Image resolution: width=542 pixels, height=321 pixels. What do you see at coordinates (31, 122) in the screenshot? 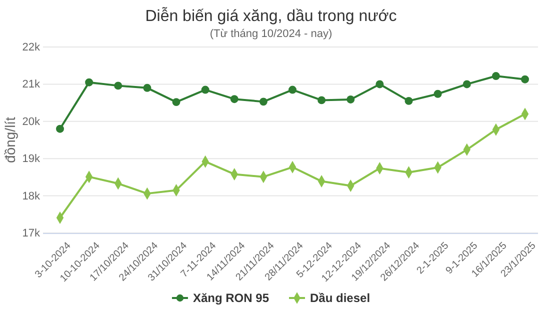
I see `y-tick-label: 20k` at bounding box center [31, 122].